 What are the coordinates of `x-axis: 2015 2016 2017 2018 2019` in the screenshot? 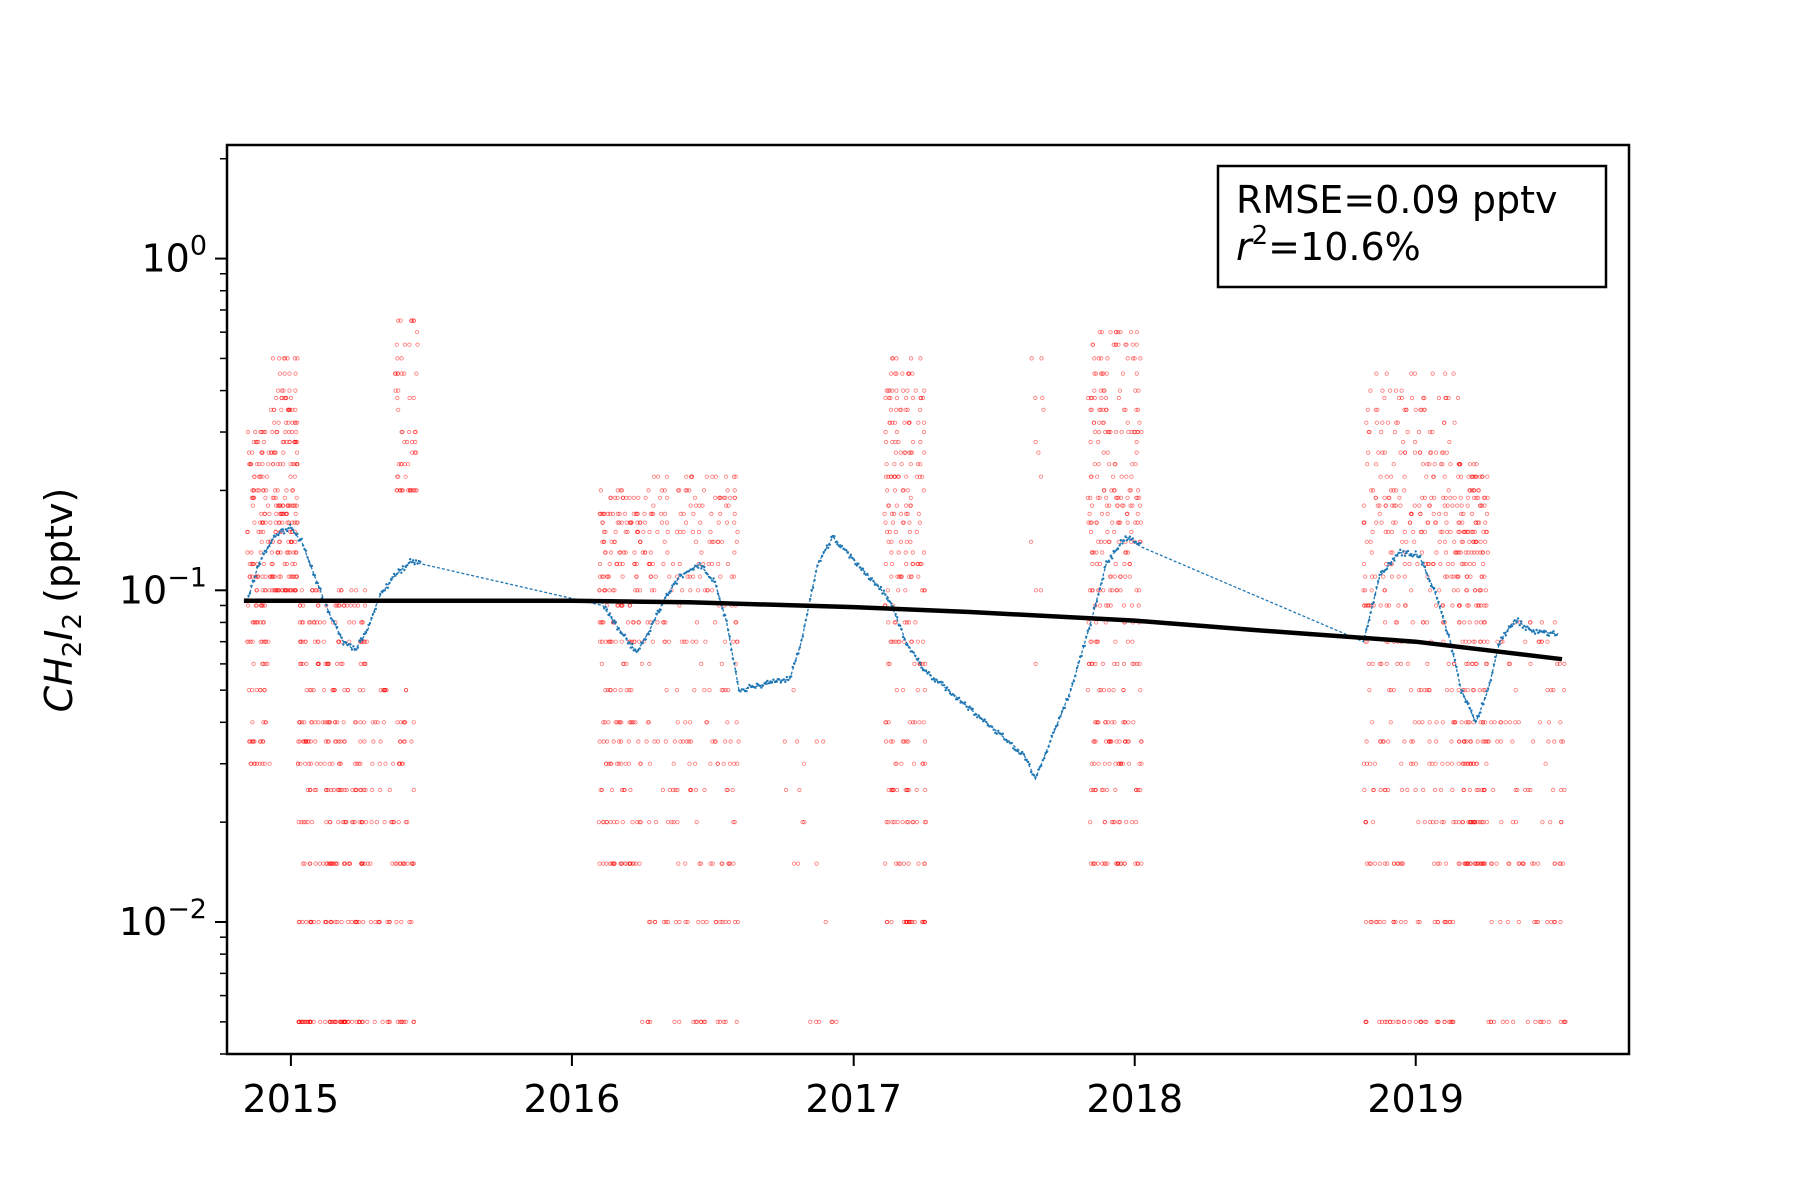 It's located at (853, 1087).